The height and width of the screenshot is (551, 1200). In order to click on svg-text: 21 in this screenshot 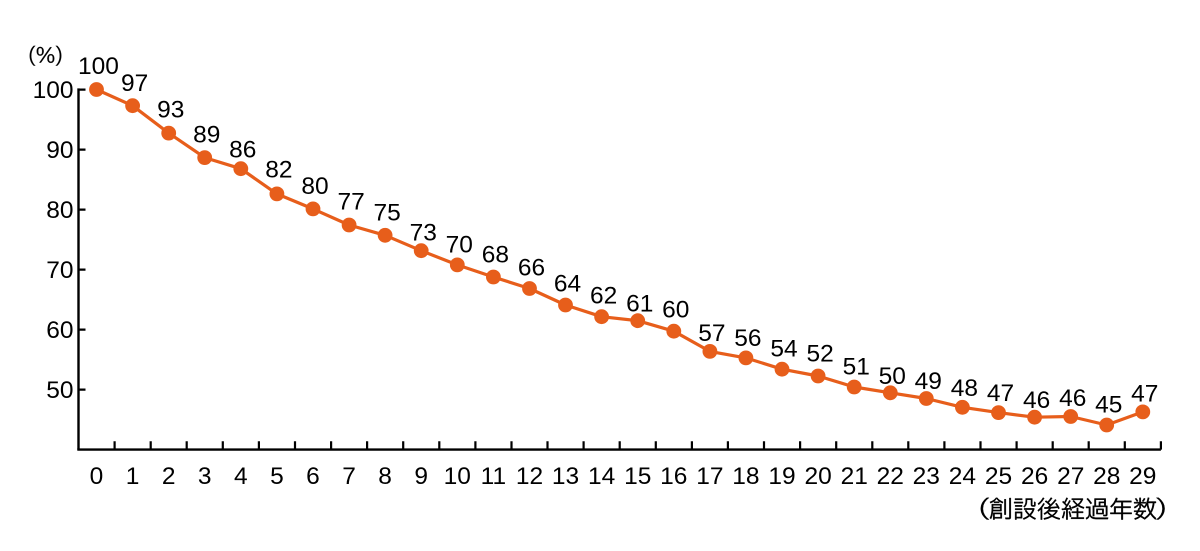, I will do `click(854, 476)`.